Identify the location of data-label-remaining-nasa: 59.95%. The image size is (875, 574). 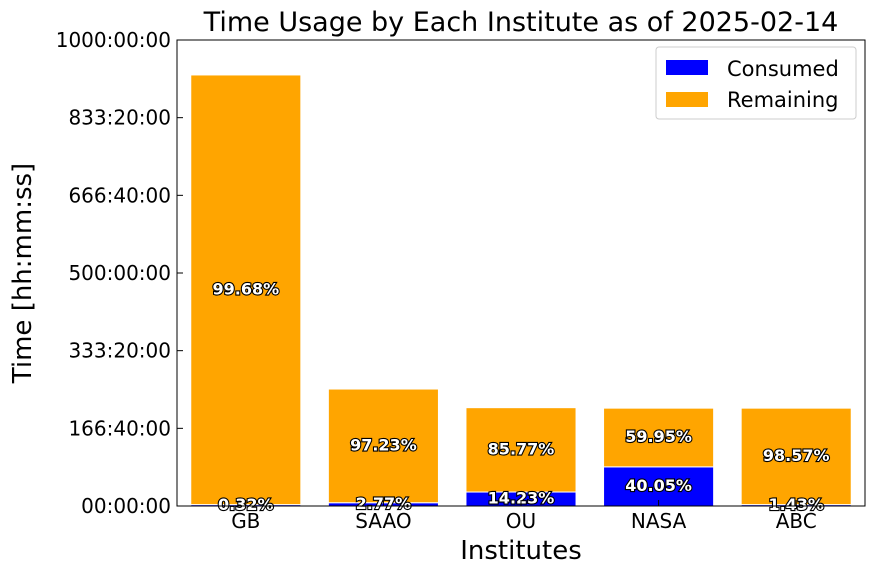
(658, 436).